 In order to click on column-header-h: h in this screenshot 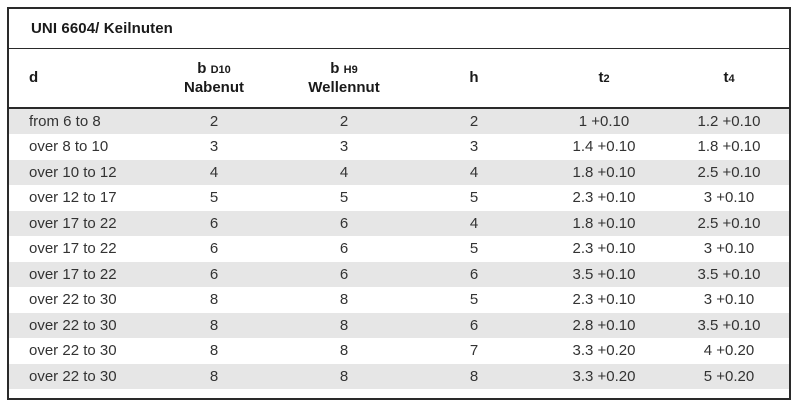, I will do `click(474, 79)`.